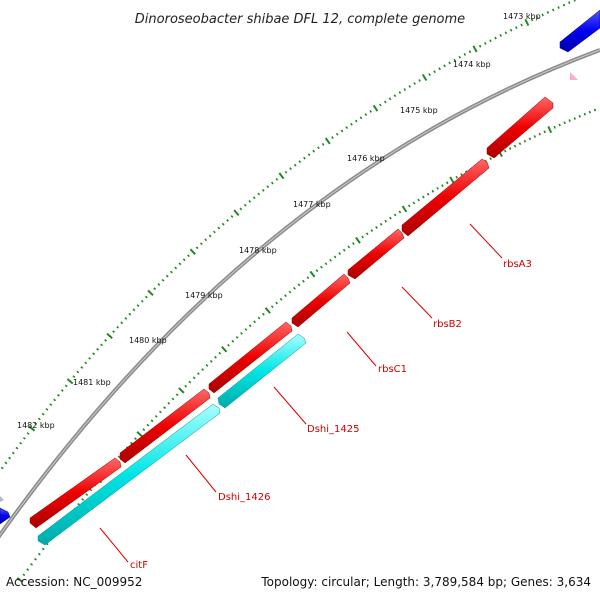 The width and height of the screenshot is (600, 600). Describe the element at coordinates (520, 127) in the screenshot. I see `gene-rbsA3` at that location.